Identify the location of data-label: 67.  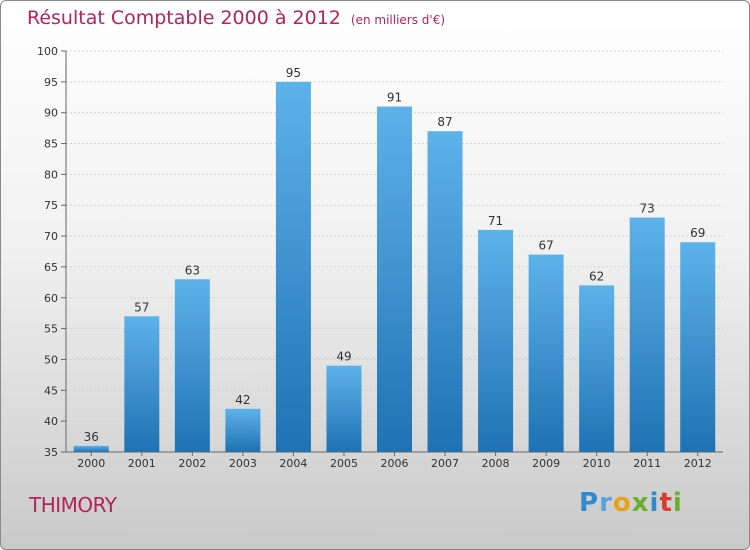
(545, 246).